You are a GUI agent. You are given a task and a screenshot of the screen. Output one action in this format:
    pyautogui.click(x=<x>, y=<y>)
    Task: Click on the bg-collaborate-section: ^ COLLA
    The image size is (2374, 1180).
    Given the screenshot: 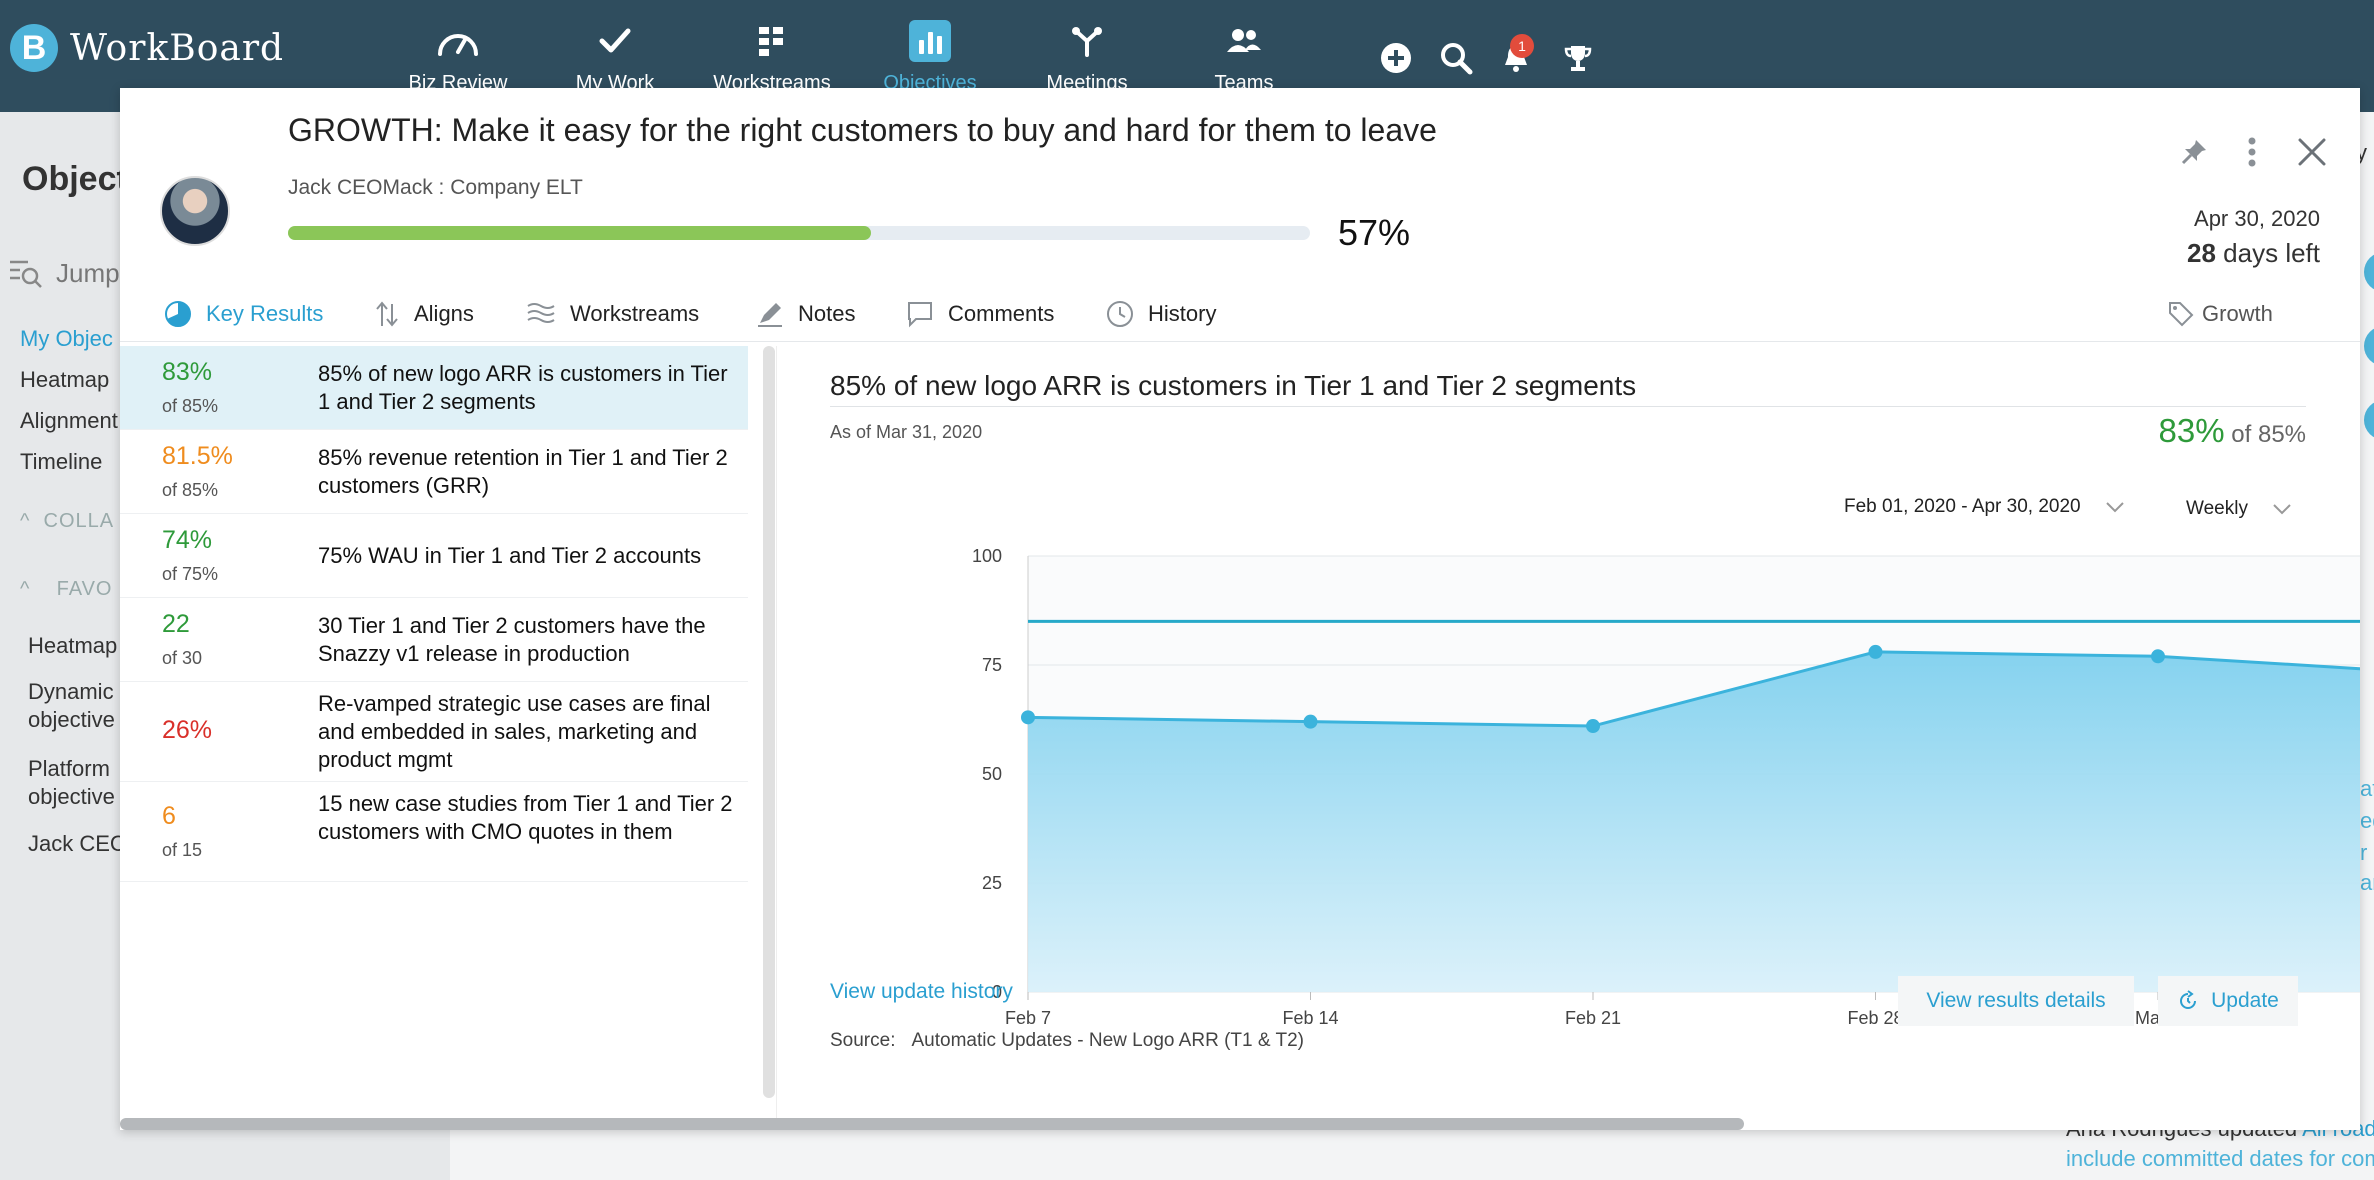 What is the action you would take?
    pyautogui.click(x=67, y=521)
    